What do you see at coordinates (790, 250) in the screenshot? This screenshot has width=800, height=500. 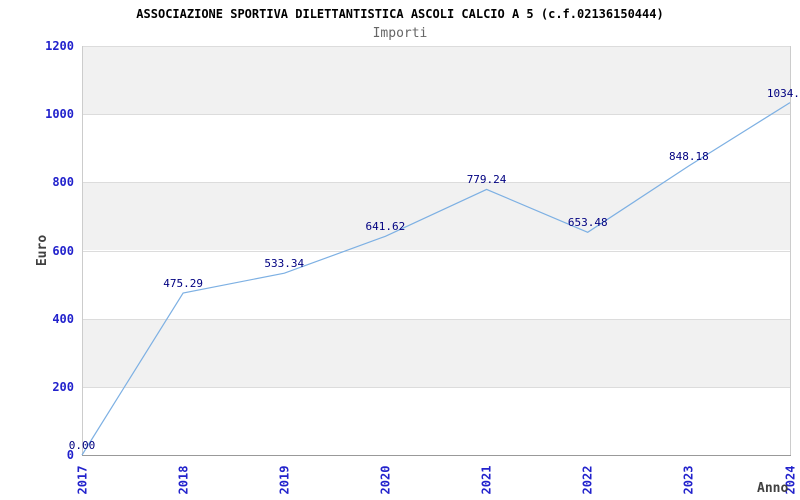 I see `plot-border-right` at bounding box center [790, 250].